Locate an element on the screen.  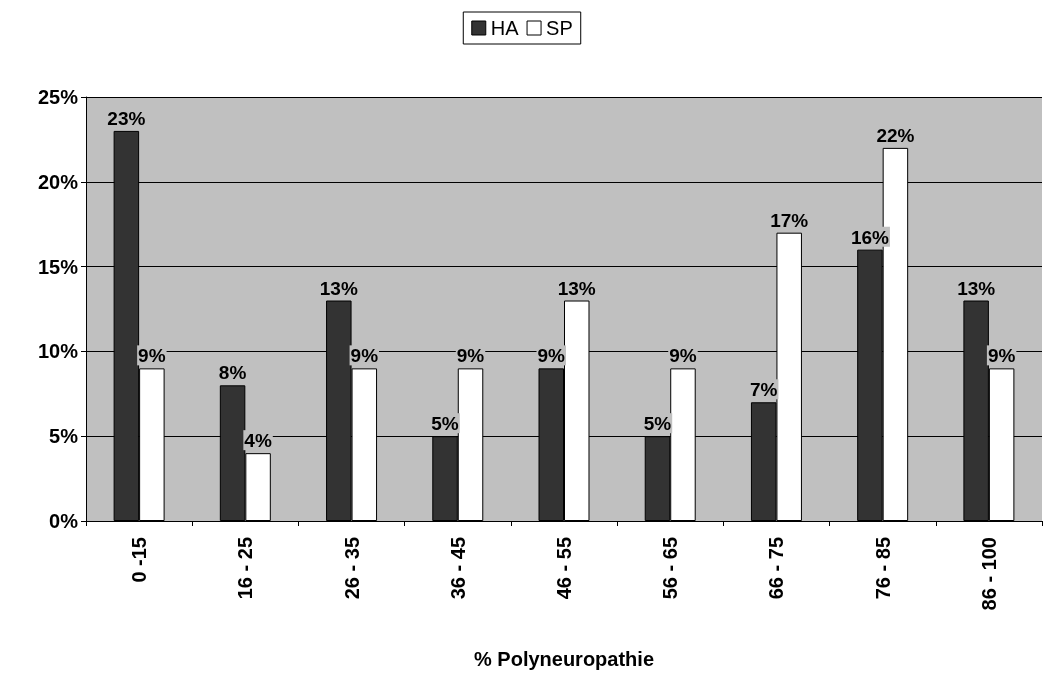
data-label: 8% is located at coordinates (232, 373).